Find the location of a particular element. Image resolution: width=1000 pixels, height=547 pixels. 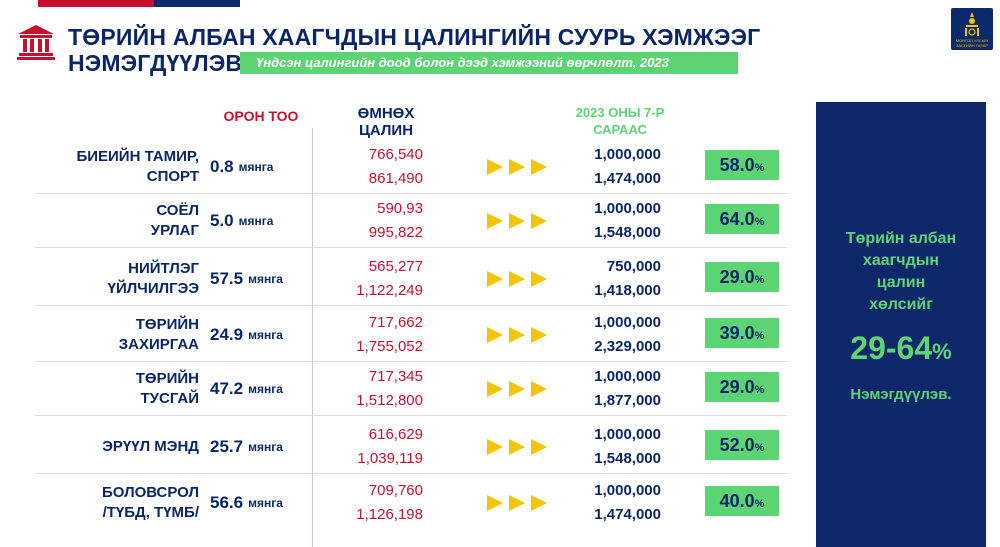

summary-line3: цалин is located at coordinates (901, 282).